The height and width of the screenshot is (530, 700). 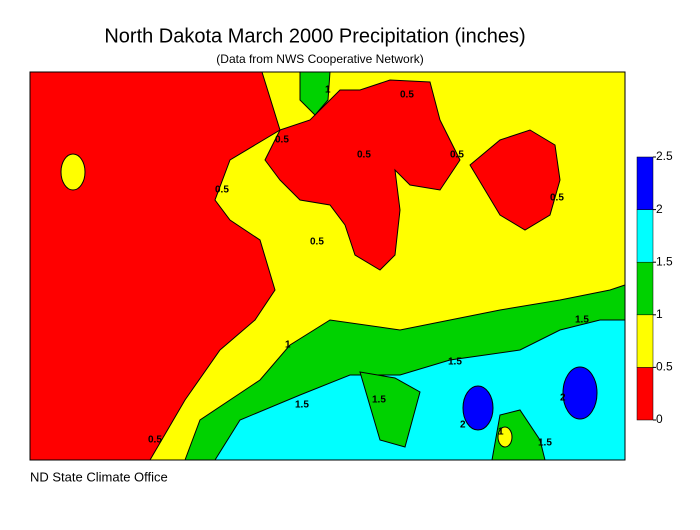 What do you see at coordinates (659, 419) in the screenshot?
I see `legend-tick-label: 0` at bounding box center [659, 419].